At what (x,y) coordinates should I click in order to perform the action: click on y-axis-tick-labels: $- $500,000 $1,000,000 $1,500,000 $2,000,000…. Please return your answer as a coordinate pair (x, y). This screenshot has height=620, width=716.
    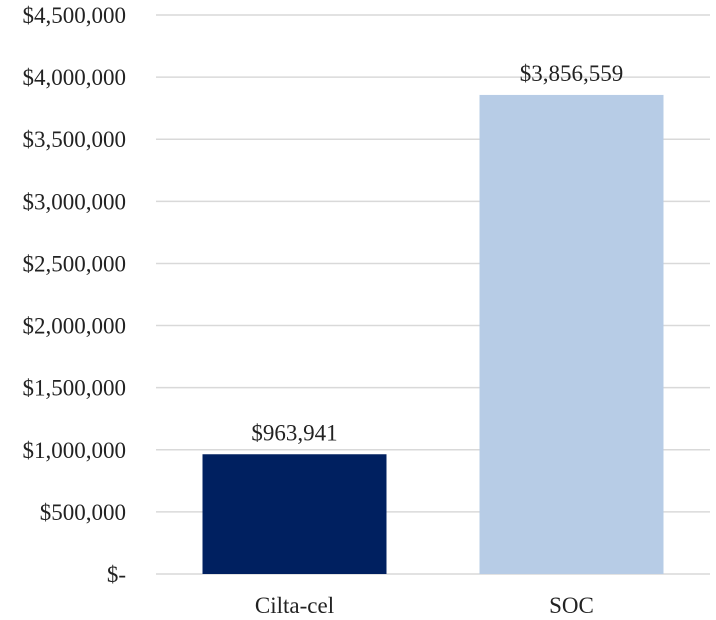
    Looking at the image, I should click on (75, 295).